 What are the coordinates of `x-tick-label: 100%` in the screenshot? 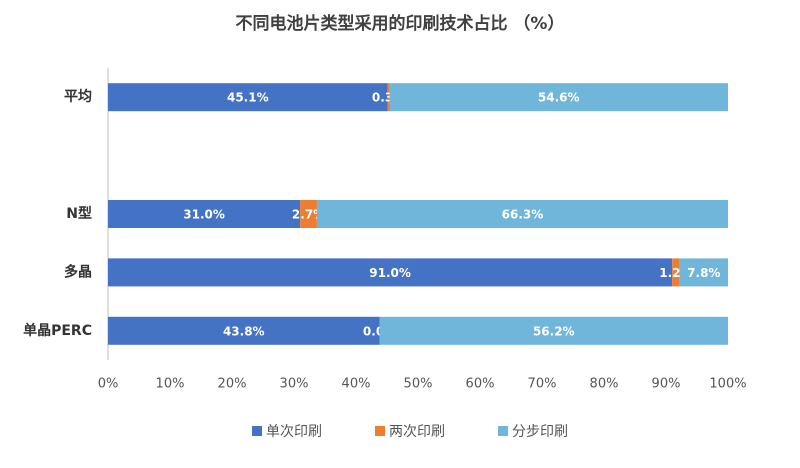 It's located at (727, 384).